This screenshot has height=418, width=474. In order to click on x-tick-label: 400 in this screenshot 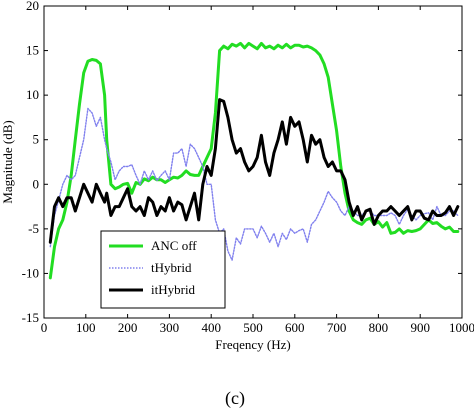, I will do `click(211, 327)`.